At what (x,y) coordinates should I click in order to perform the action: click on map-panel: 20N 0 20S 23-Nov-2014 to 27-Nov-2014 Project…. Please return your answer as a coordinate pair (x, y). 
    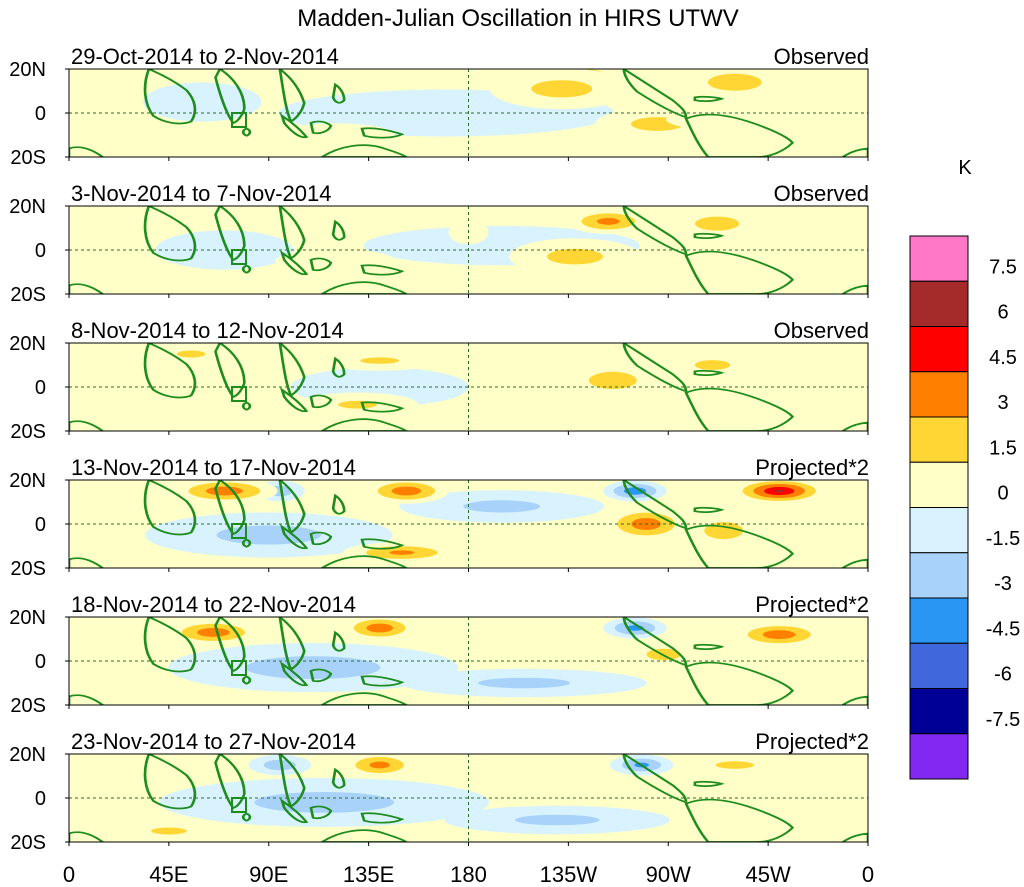
    Looking at the image, I should click on (439, 791).